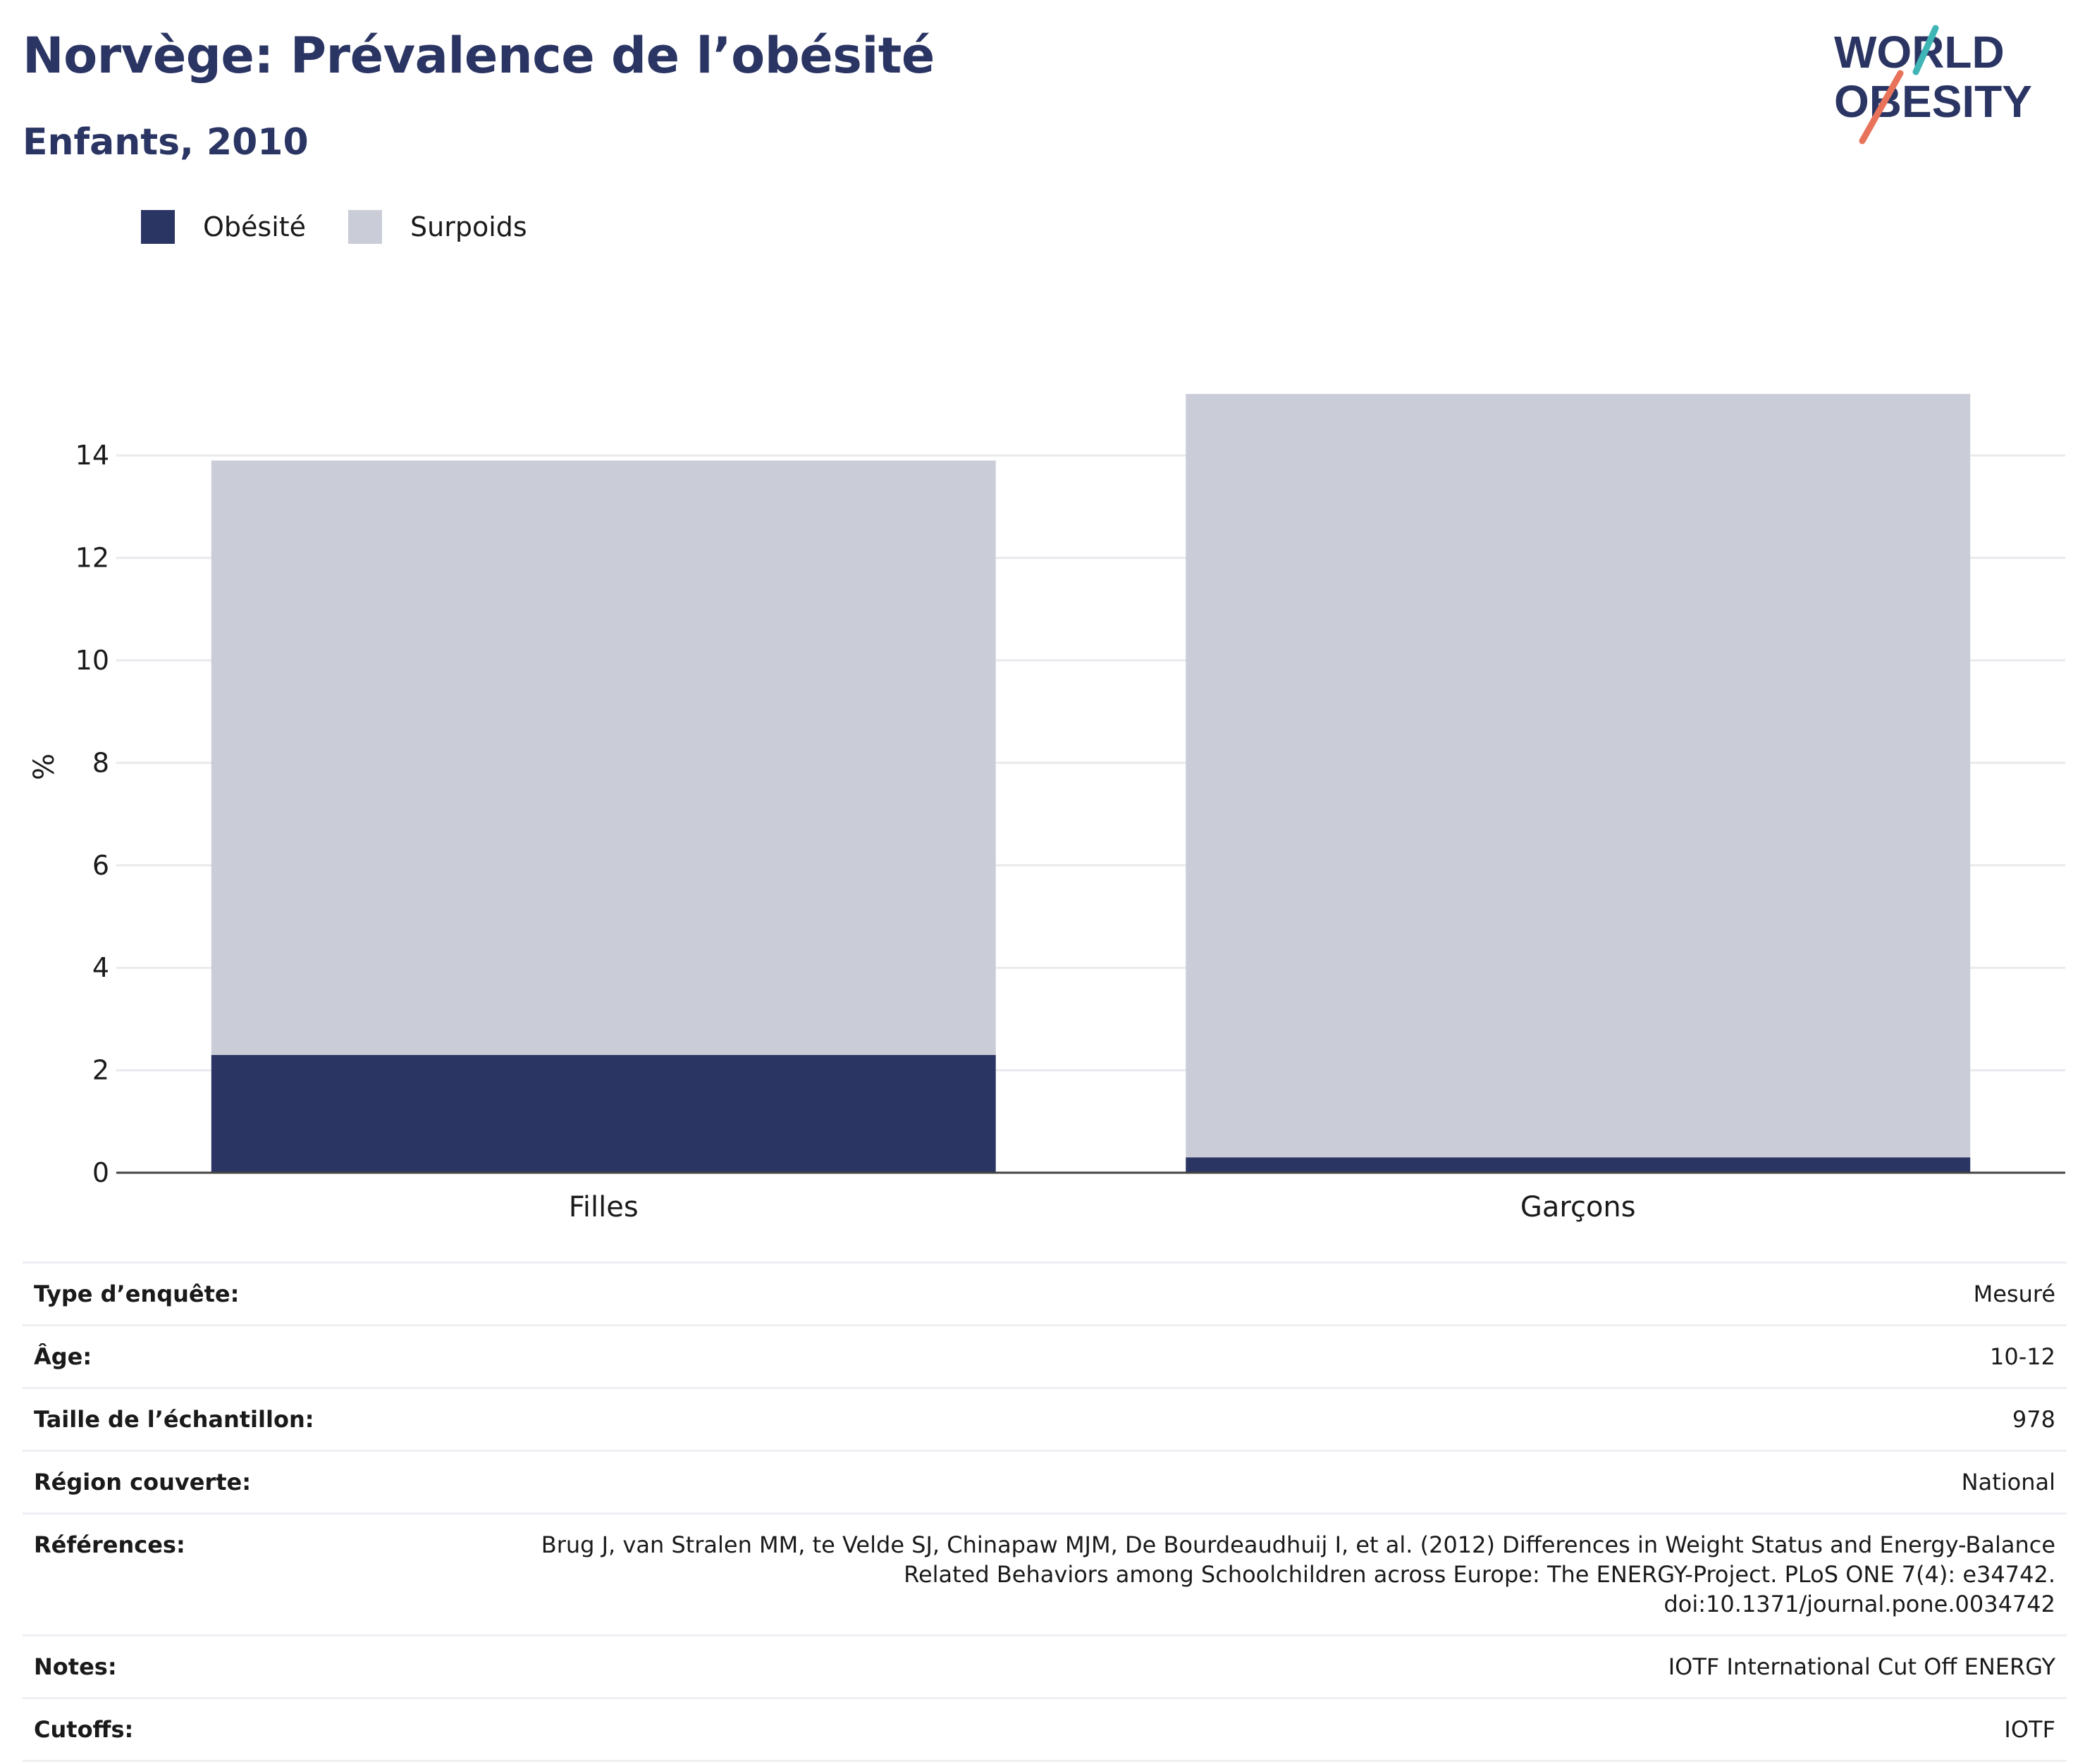 The image size is (2085, 1764). What do you see at coordinates (44, 766) in the screenshot?
I see `y-axis-label: %` at bounding box center [44, 766].